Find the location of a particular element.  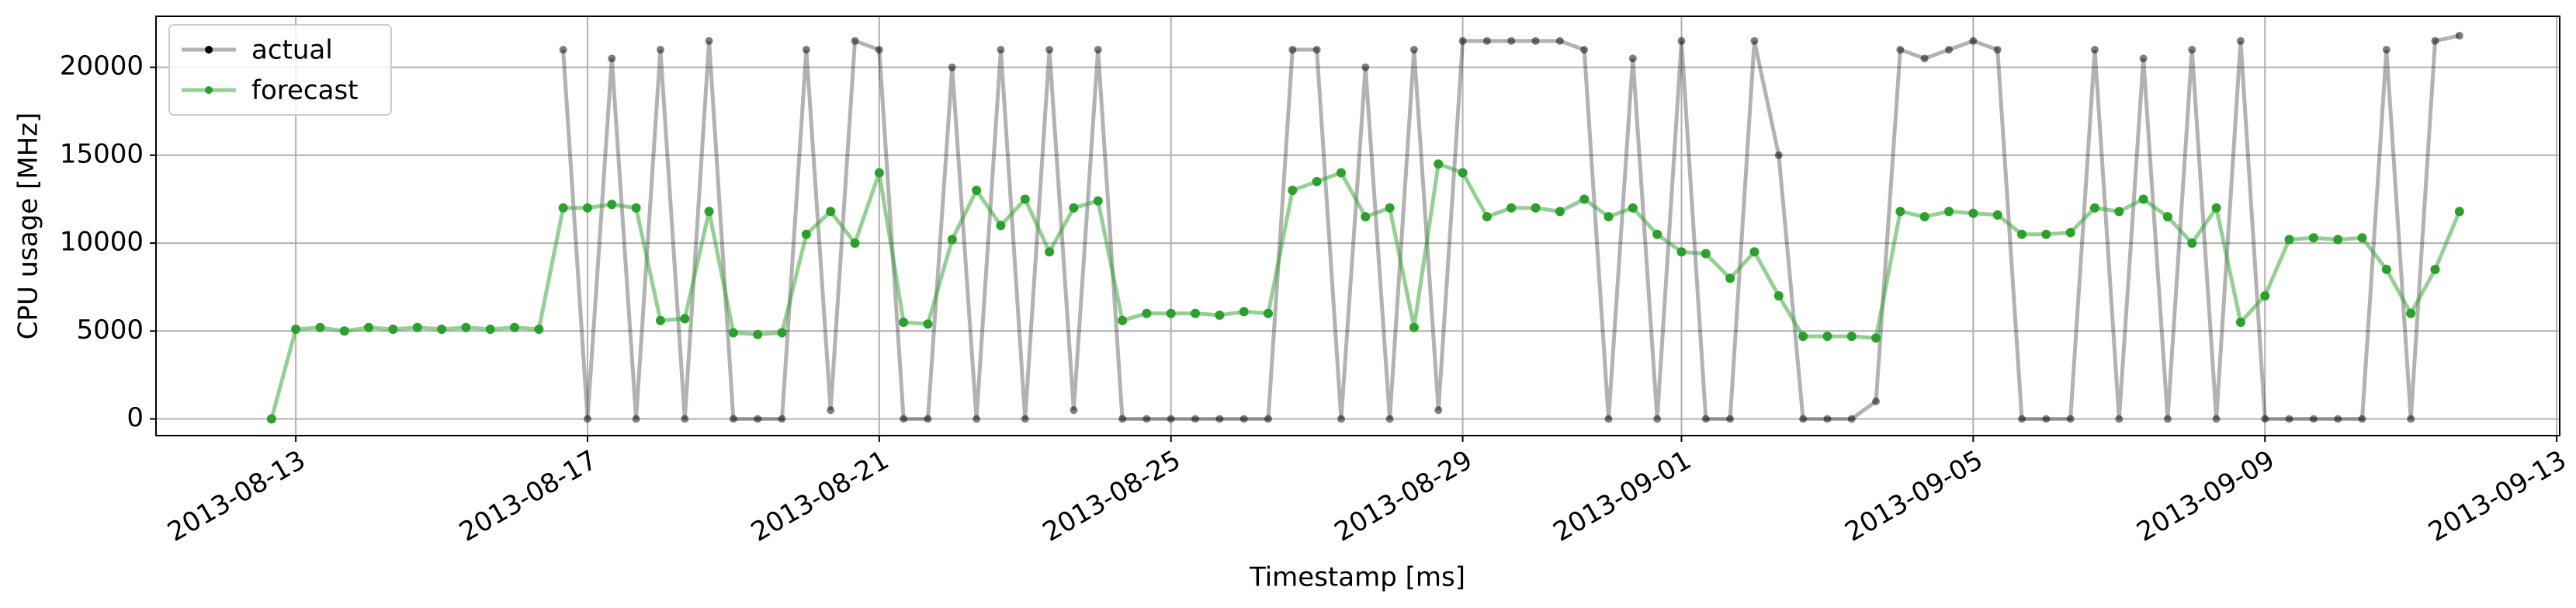

x-tick-label: 2013-08-21 is located at coordinates (820, 495).